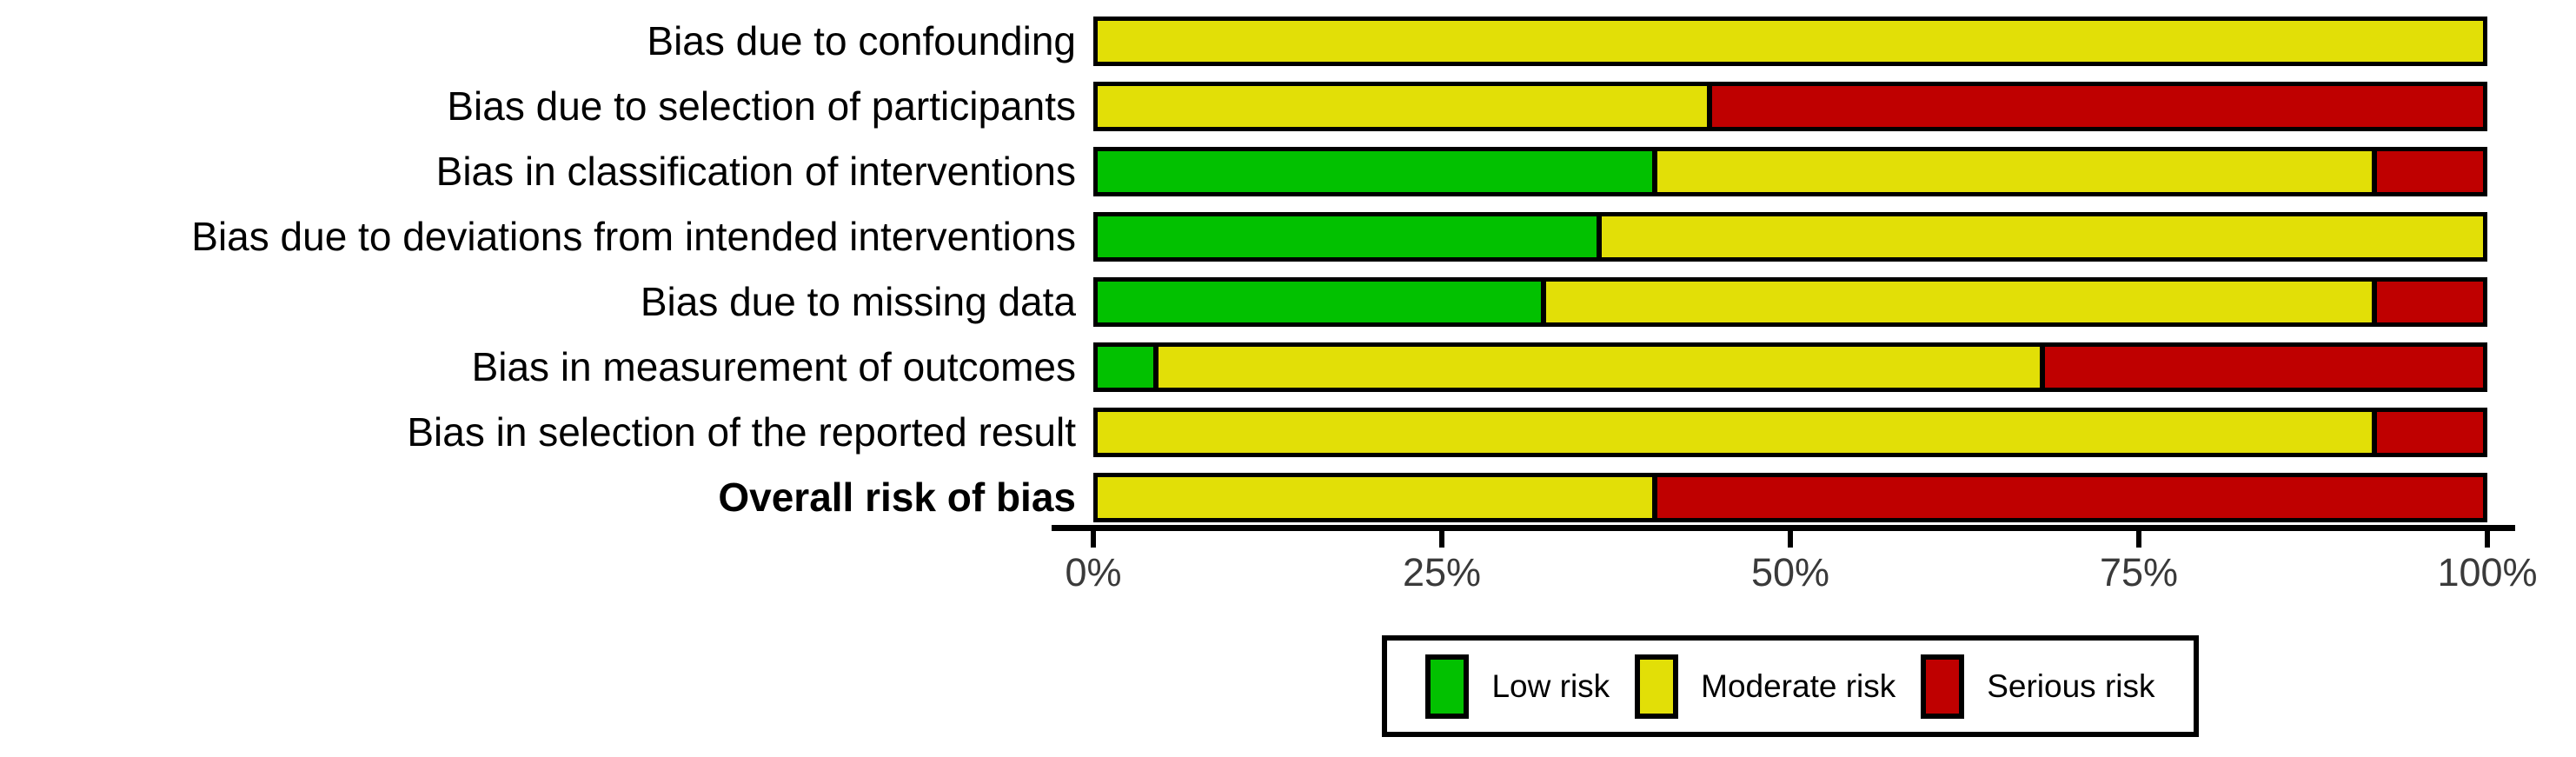  I want to click on tick-label: 25%, so click(1442, 572).